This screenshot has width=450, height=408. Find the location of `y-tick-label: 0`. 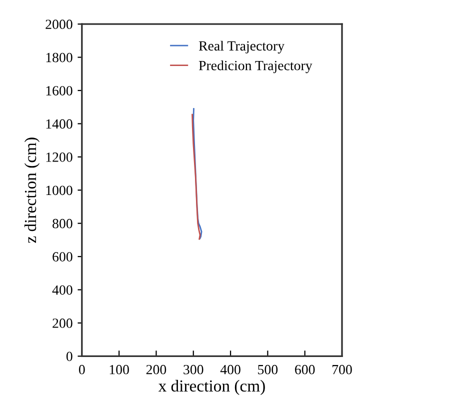

y-tick-label: 0 is located at coordinates (69, 357).